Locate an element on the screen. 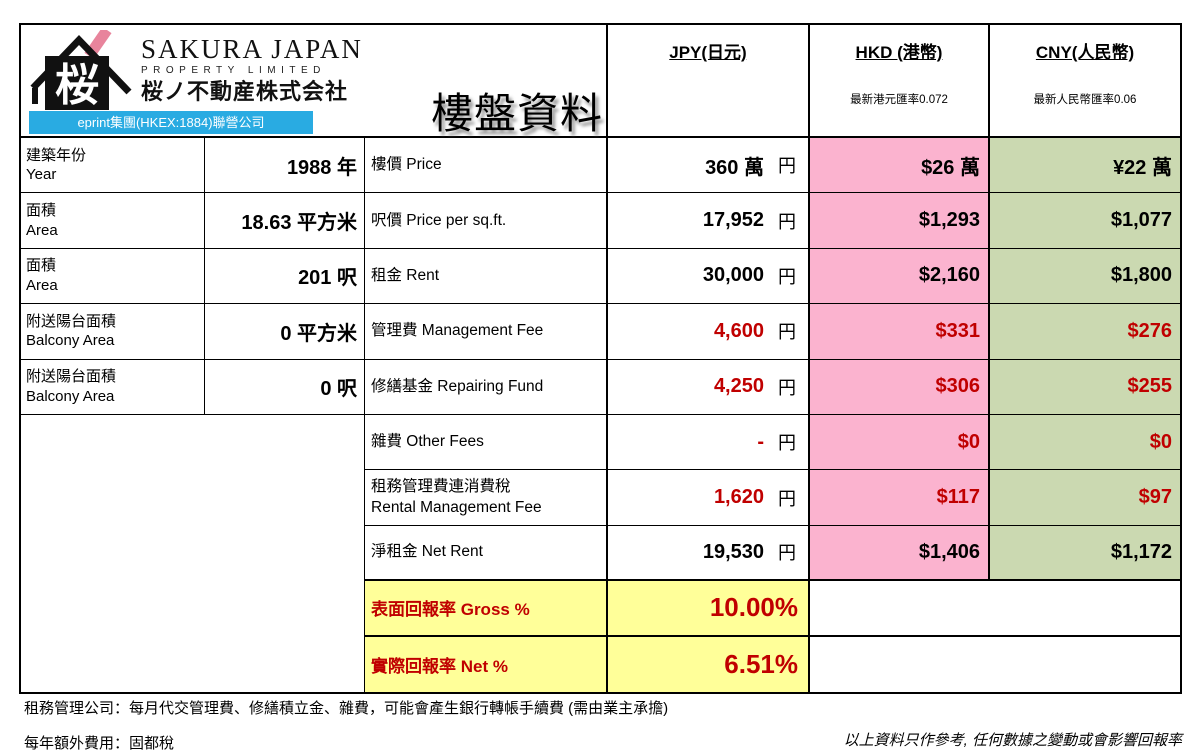 This screenshot has height=756, width=1202. fee-jpy-net-rent: 19,530 円 is located at coordinates (709, 553).